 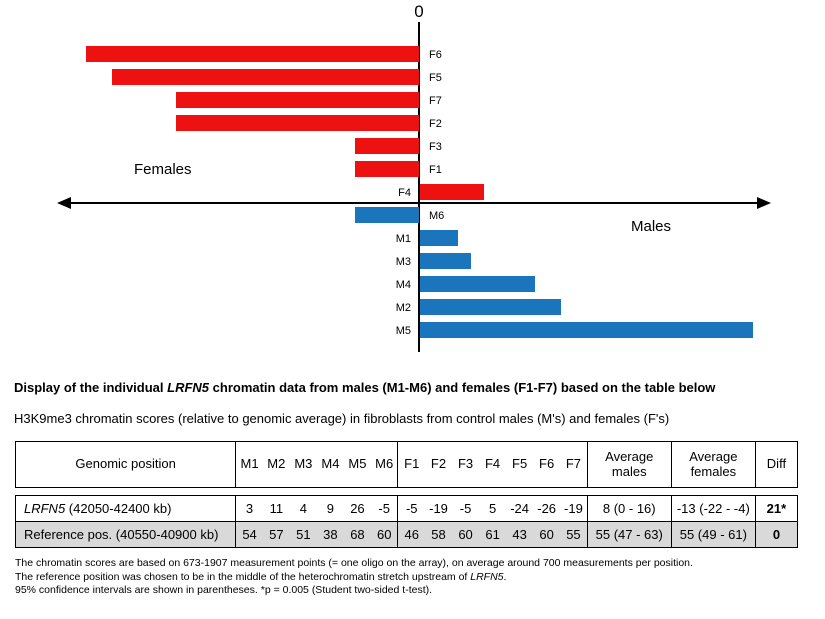 What do you see at coordinates (776, 464) in the screenshot?
I see `col-header-diff: Diff` at bounding box center [776, 464].